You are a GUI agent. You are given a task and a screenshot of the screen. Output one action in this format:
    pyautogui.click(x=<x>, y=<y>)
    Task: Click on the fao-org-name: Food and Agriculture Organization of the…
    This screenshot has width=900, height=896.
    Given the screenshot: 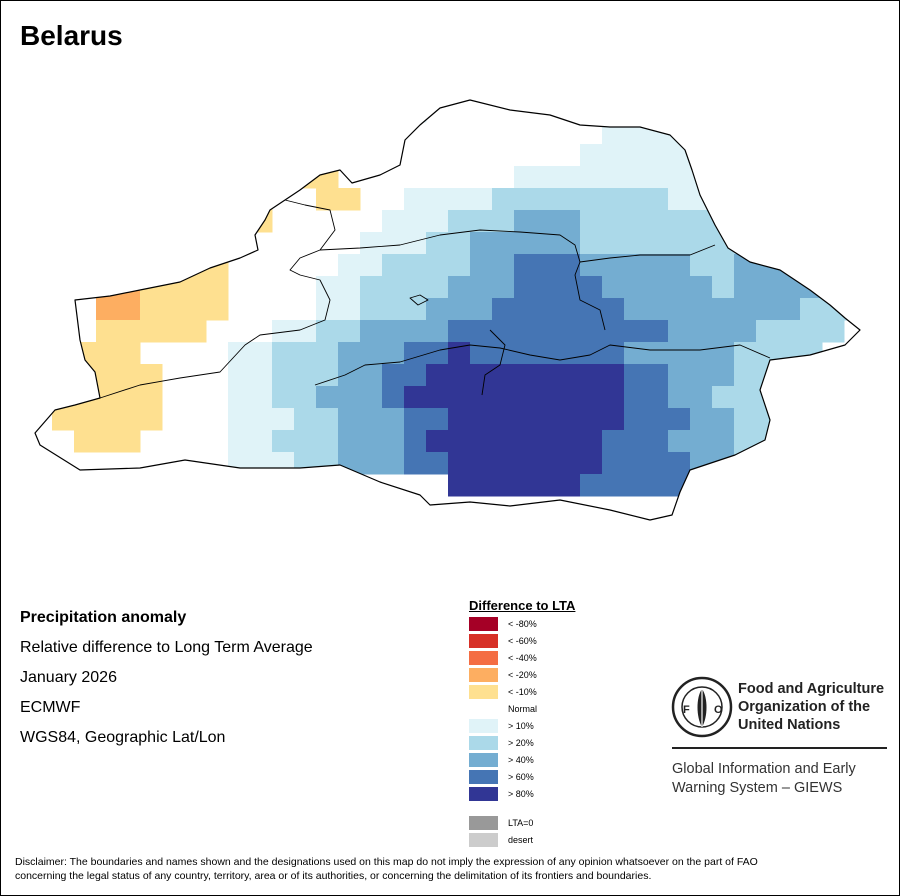 What is the action you would take?
    pyautogui.click(x=811, y=707)
    